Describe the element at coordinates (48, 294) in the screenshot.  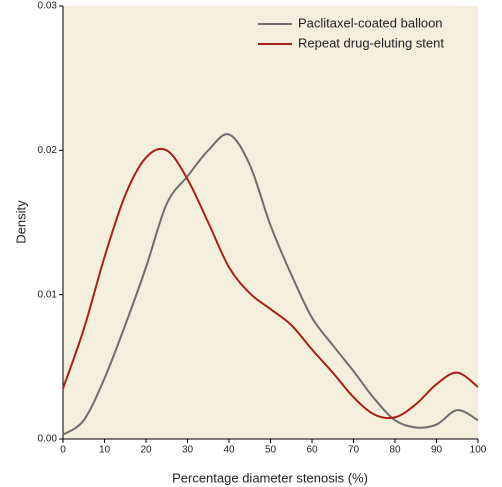
I see `y-tick-label: 0.01` at that location.